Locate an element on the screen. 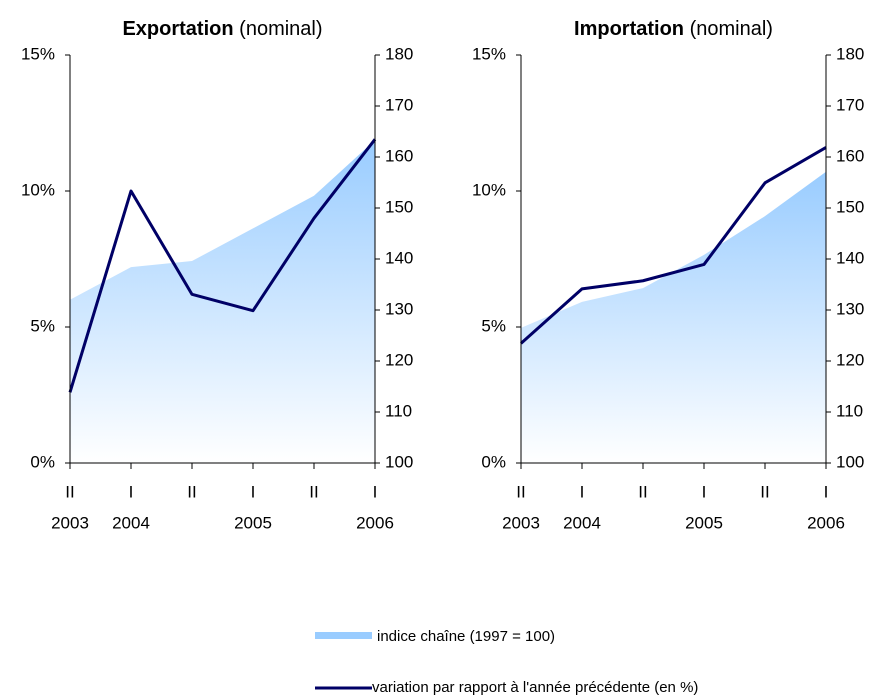 Image resolution: width=879 pixels, height=698 pixels. title-main: Exportation is located at coordinates (177, 29).